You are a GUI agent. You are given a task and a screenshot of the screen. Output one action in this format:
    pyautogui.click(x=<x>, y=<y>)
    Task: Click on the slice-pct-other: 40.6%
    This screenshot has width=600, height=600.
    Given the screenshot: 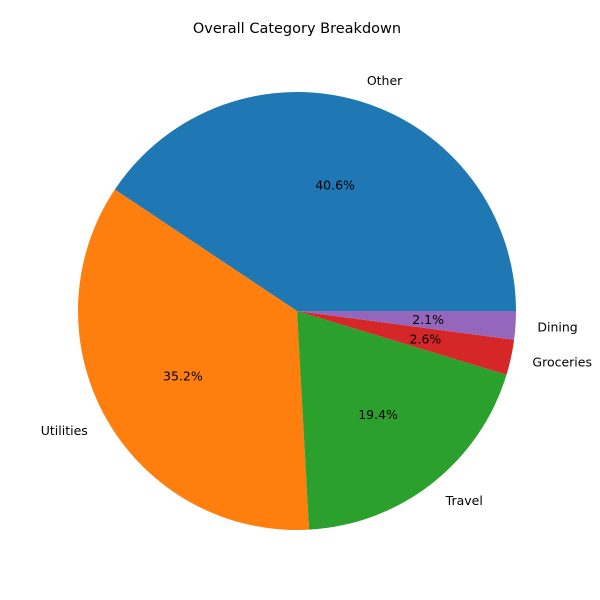 What is the action you would take?
    pyautogui.click(x=335, y=185)
    